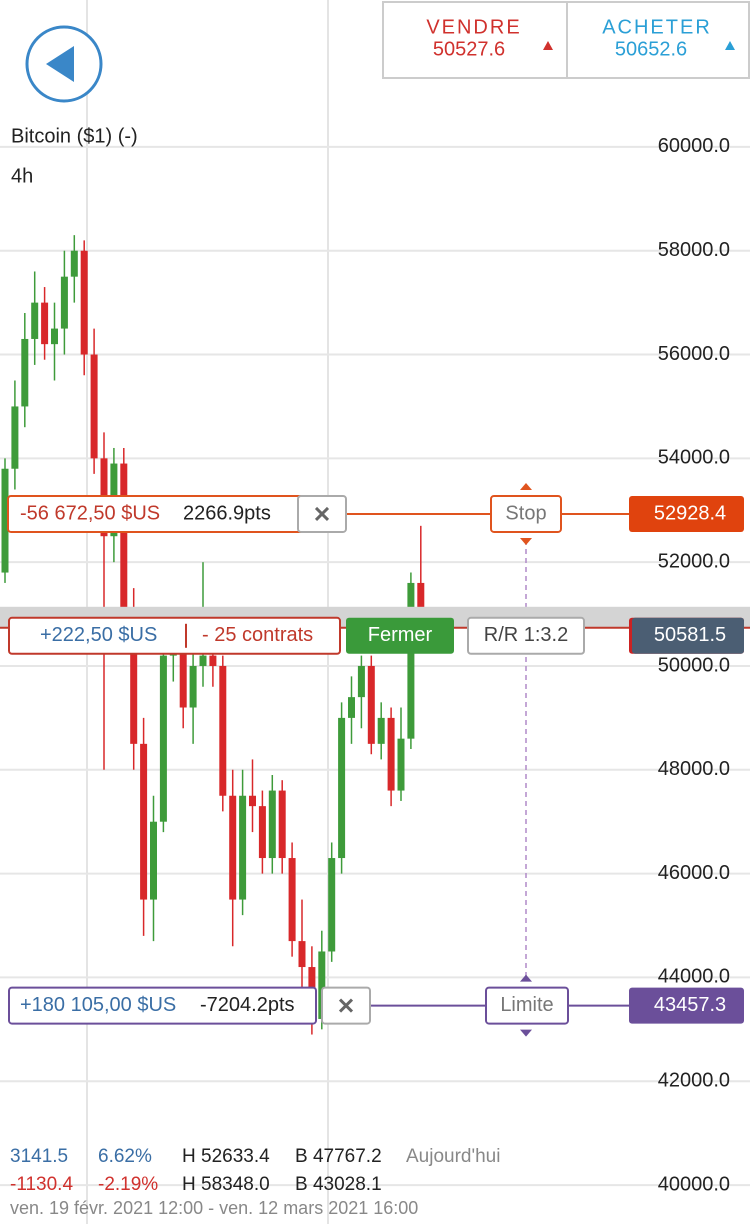 Image resolution: width=750 pixels, height=1224 pixels. I want to click on stop-button, so click(526, 513).